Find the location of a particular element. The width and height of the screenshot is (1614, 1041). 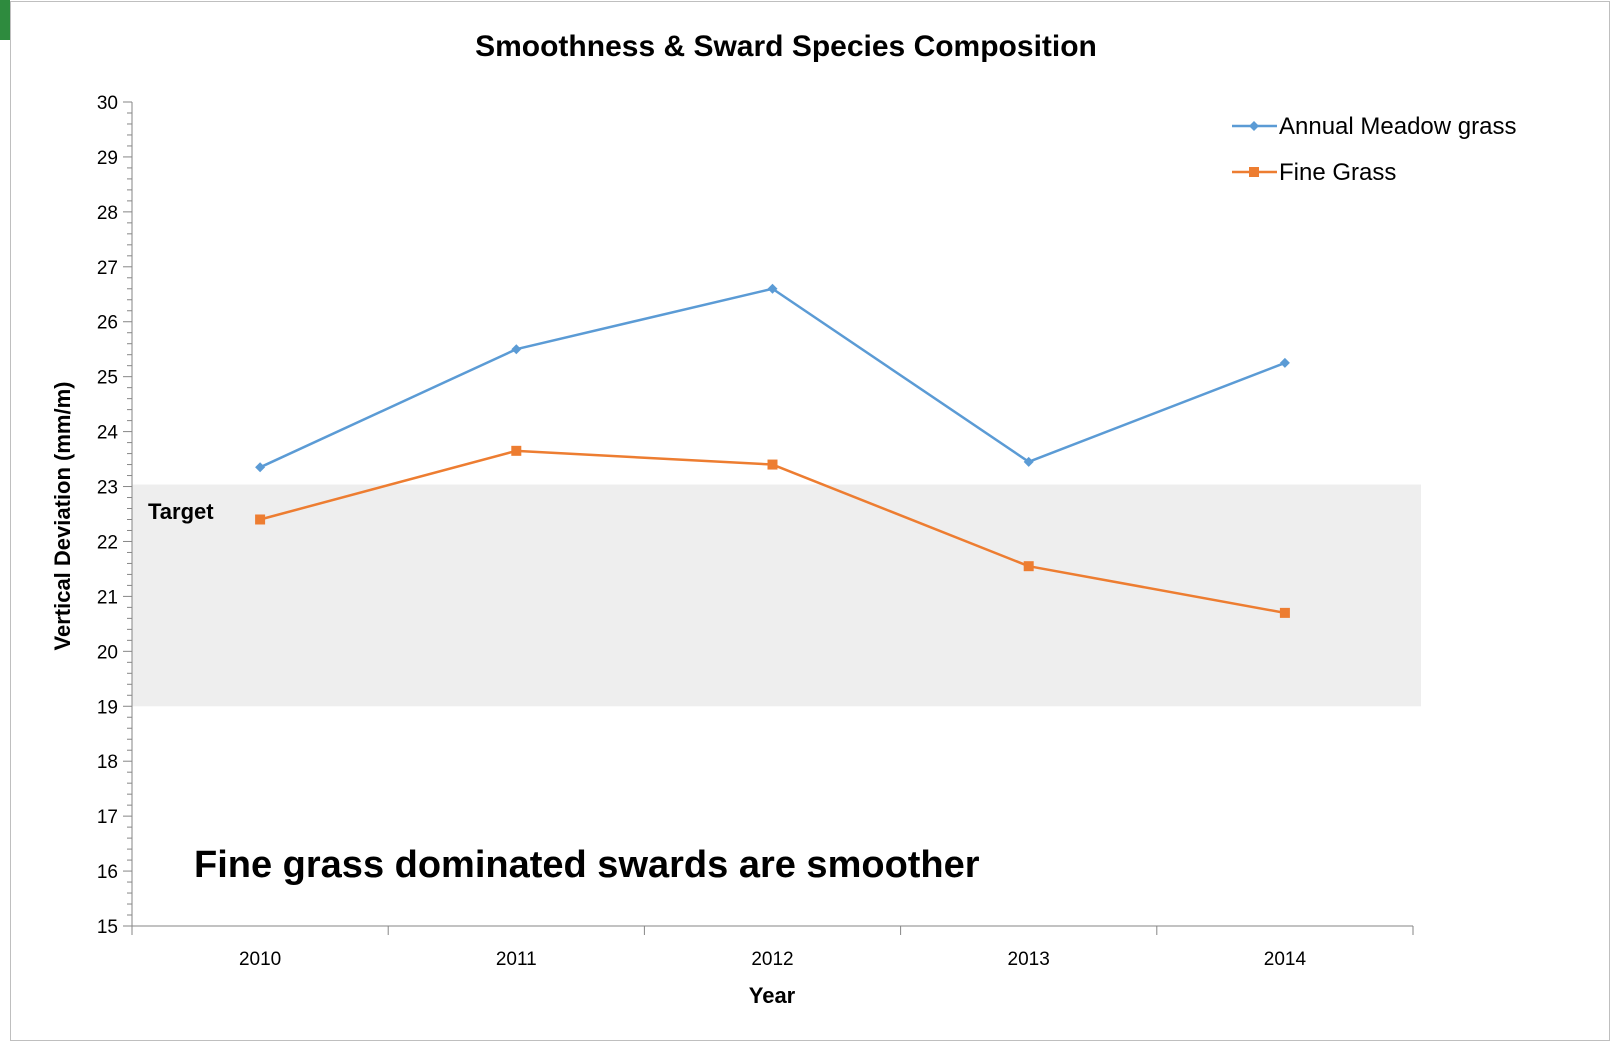

corner-accent is located at coordinates (5, 20).